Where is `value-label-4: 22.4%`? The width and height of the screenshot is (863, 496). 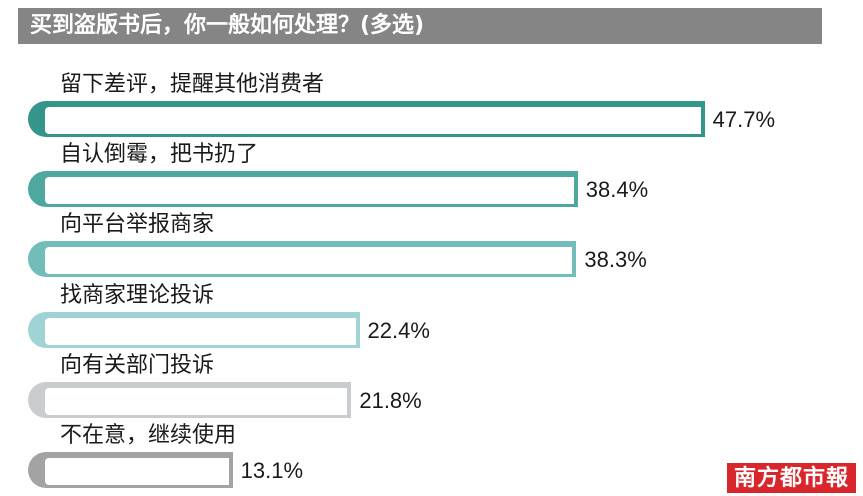 value-label-4: 22.4% is located at coordinates (398, 330).